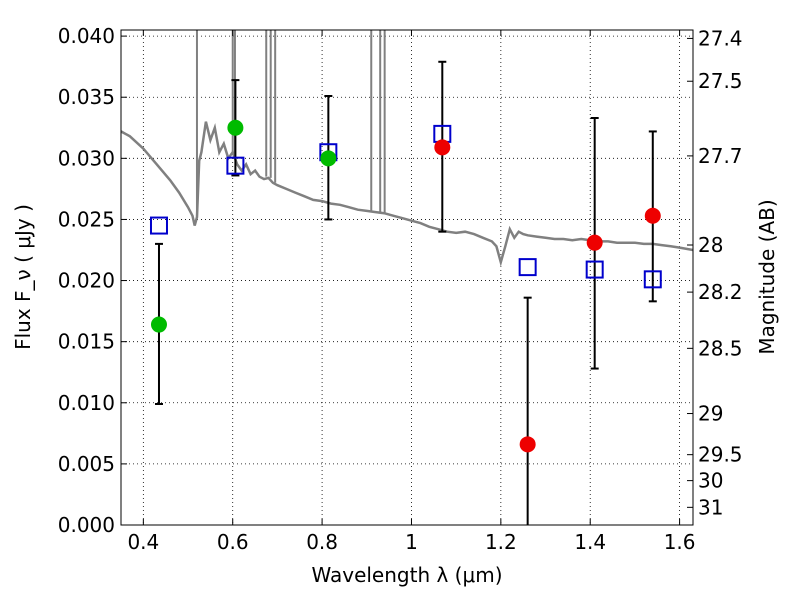 This screenshot has height=600, width=800. I want to click on x-tick-label: 0.8, so click(322, 542).